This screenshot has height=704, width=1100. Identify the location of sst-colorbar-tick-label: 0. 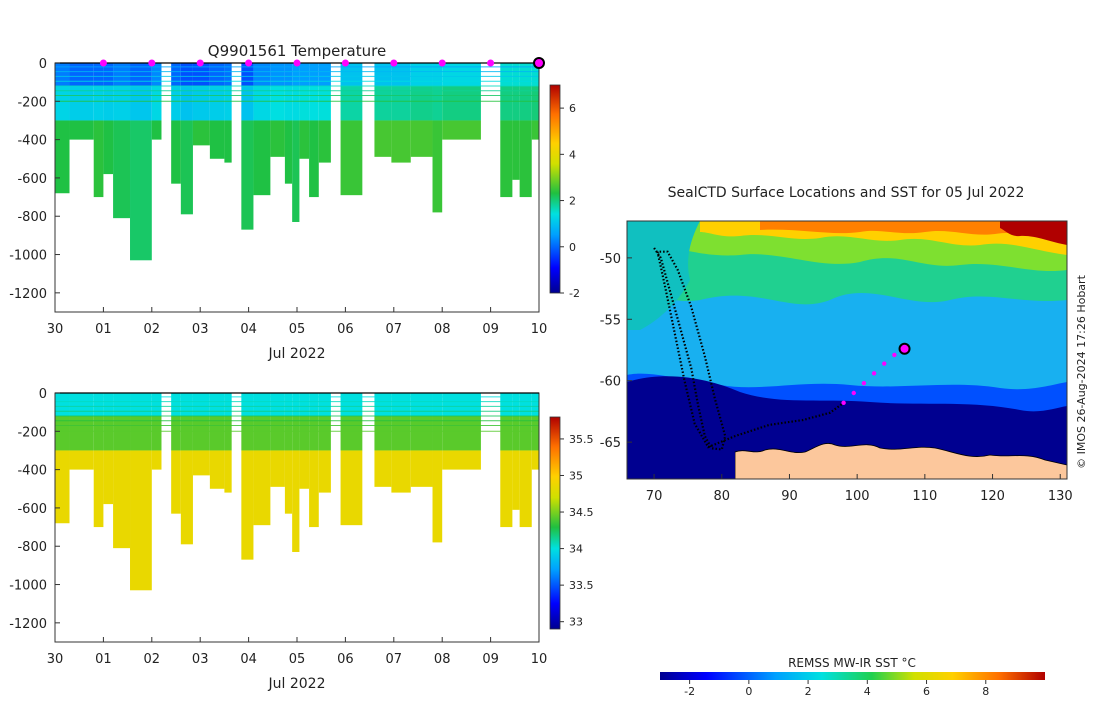
(748, 691).